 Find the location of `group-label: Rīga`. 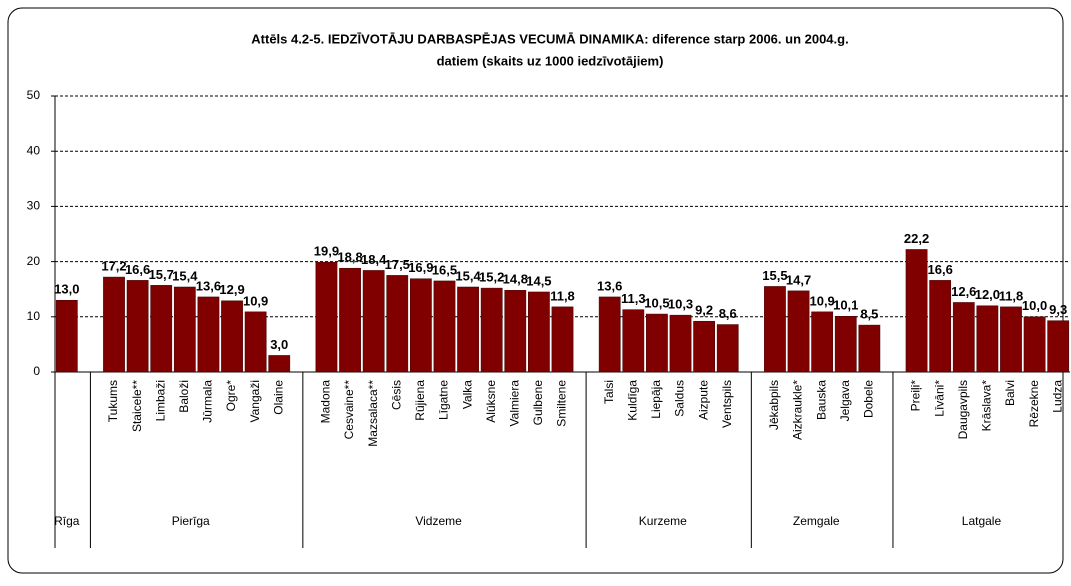

group-label: Rīga is located at coordinates (67, 521).